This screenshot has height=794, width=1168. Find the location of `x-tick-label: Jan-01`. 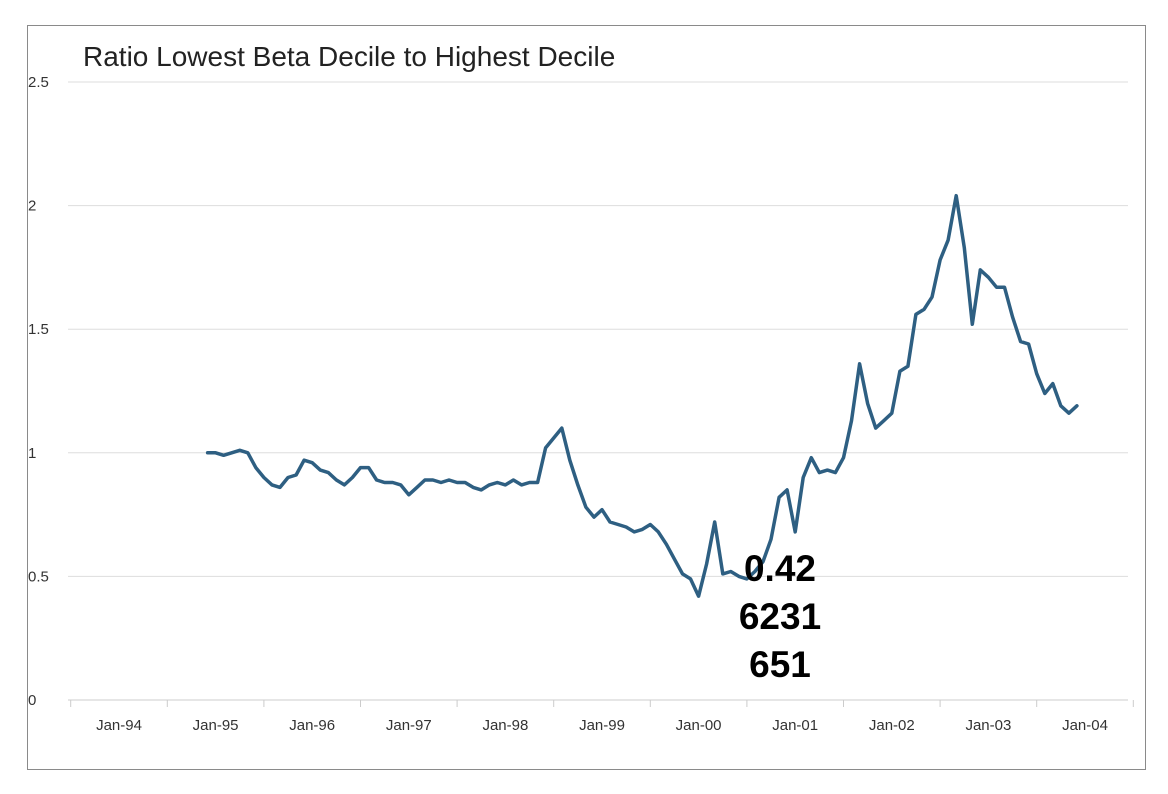

x-tick-label: Jan-01 is located at coordinates (795, 725).